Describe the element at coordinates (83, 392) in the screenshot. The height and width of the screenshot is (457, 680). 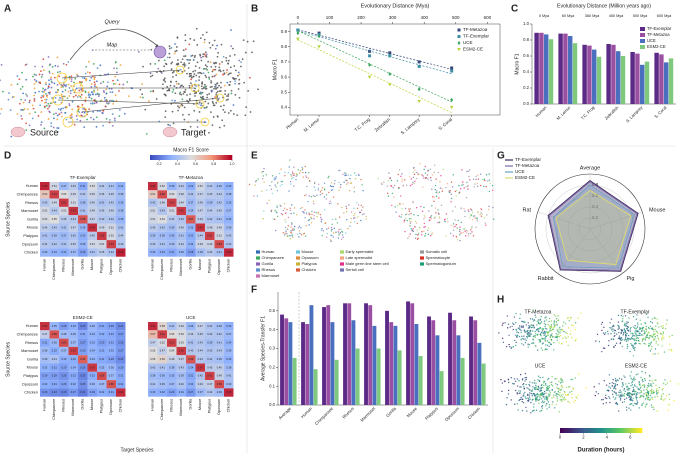
I see `cell-label: 0.21` at that location.